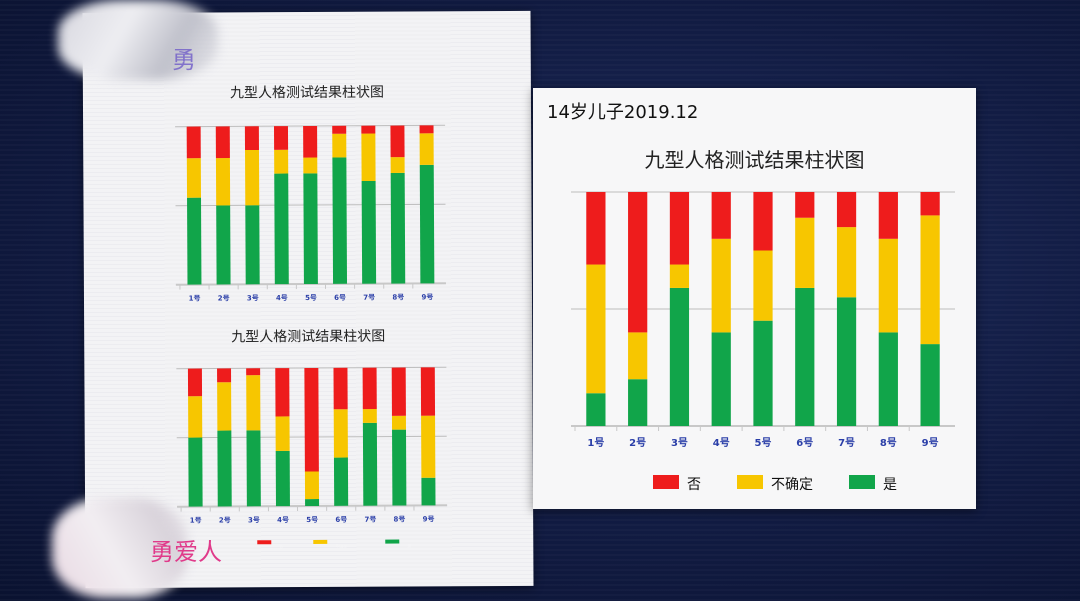  Describe the element at coordinates (399, 422) in the screenshot. I see `chart-2-bar-8号-不确定` at that location.